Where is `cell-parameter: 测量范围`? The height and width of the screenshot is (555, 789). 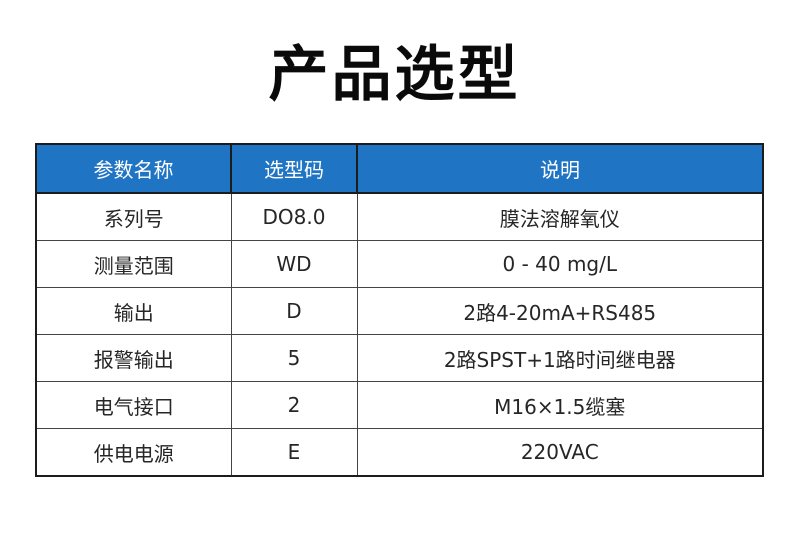 cell-parameter: 测量范围 is located at coordinates (133, 264).